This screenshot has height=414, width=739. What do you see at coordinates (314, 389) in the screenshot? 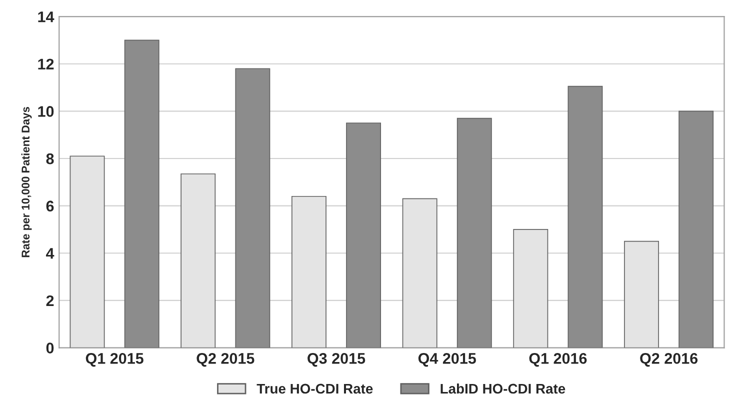
I see `legend-label: True HO-CDI Rate` at bounding box center [314, 389].